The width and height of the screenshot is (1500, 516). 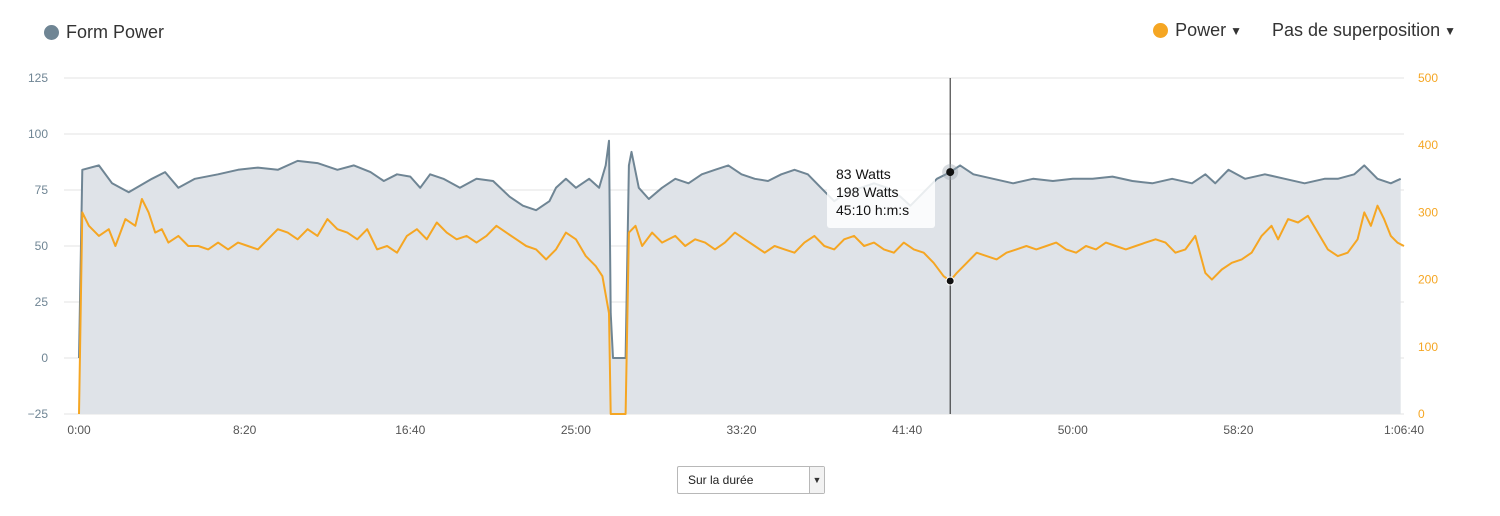 What do you see at coordinates (816, 480) in the screenshot?
I see `select-caret-icon: ▼` at bounding box center [816, 480].